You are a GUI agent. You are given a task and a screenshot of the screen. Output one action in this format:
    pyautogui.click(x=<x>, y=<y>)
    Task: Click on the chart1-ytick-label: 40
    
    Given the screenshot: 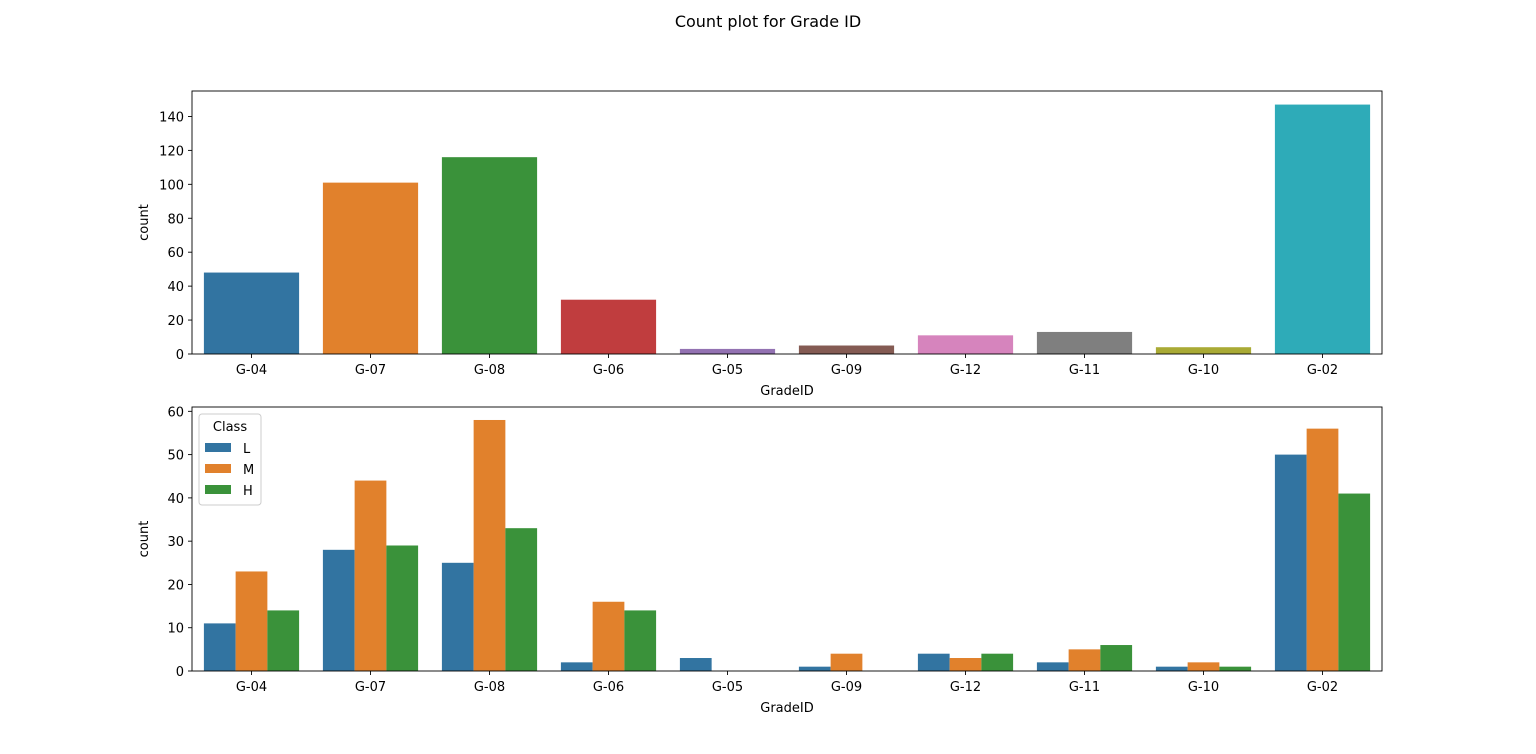 What is the action you would take?
    pyautogui.click(x=175, y=287)
    